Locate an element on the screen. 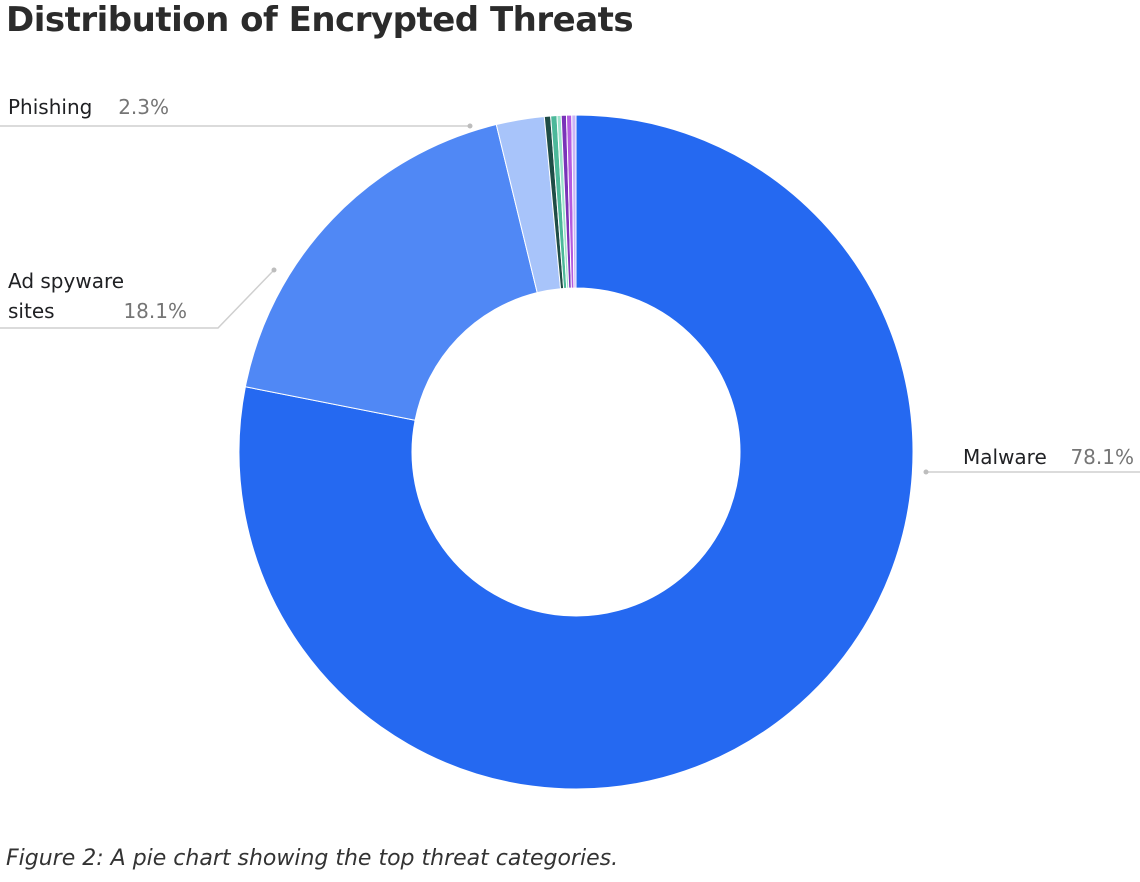 The image size is (1140, 882). phishing-percent: 2.3% is located at coordinates (143, 107).